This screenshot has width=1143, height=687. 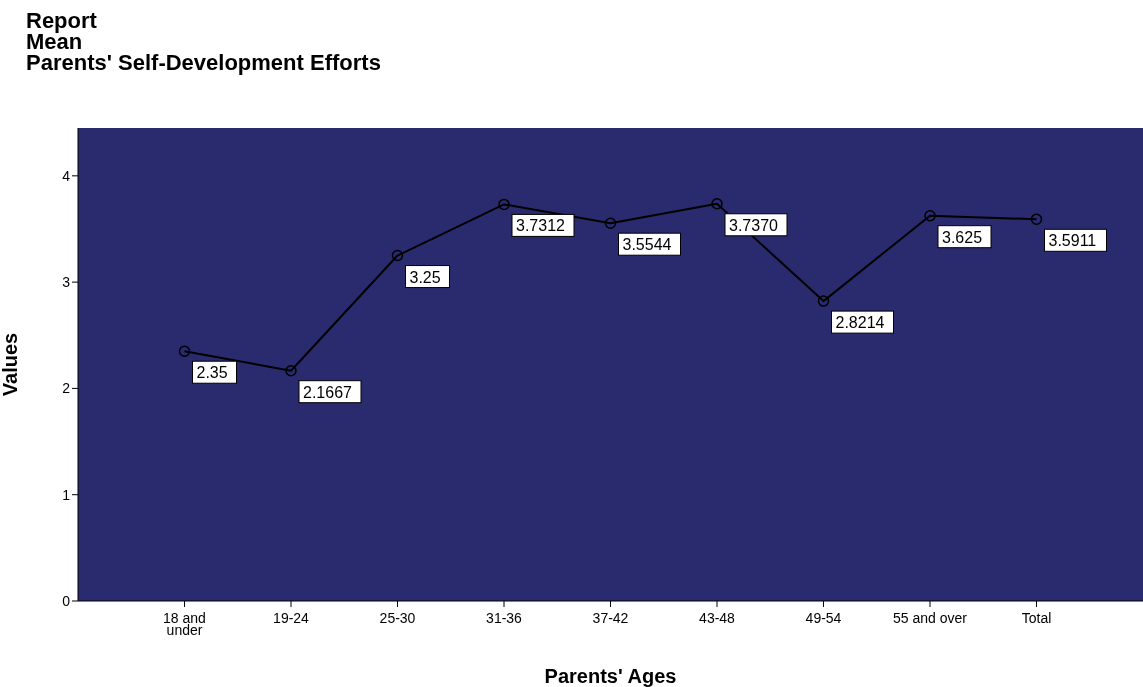 I want to click on x-tick-label: Total, so click(x=1036, y=618).